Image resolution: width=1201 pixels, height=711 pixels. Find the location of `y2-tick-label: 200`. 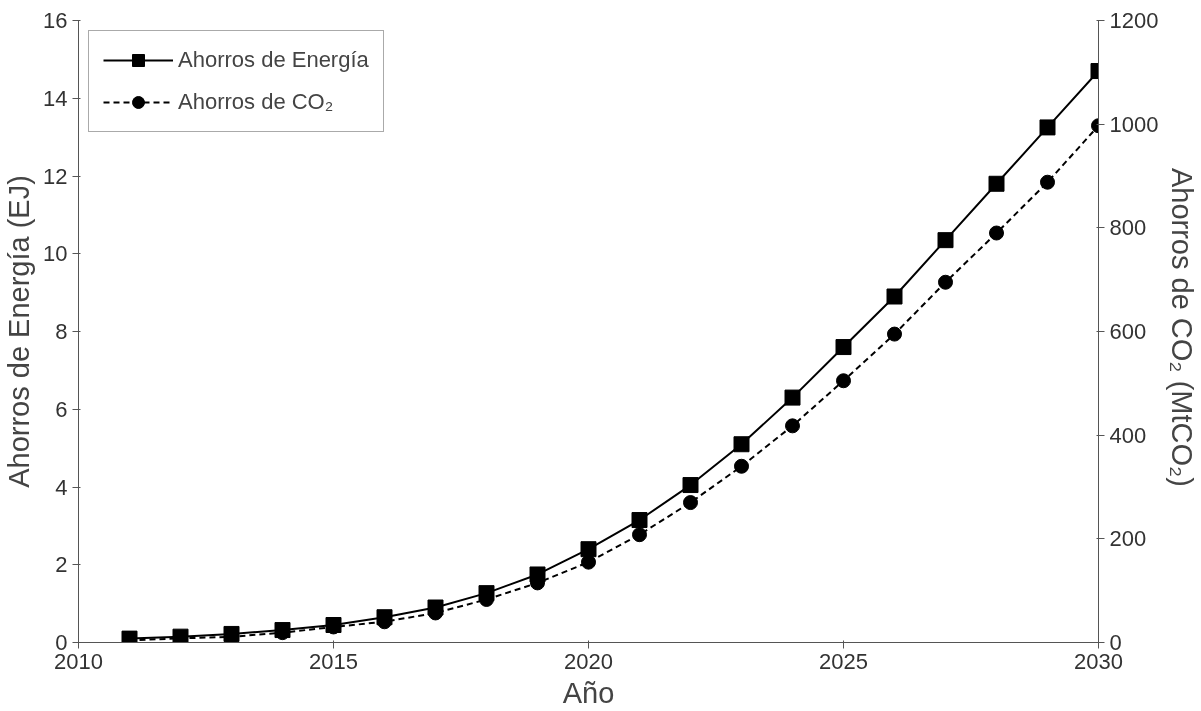

y2-tick-label: 200 is located at coordinates (1128, 539).